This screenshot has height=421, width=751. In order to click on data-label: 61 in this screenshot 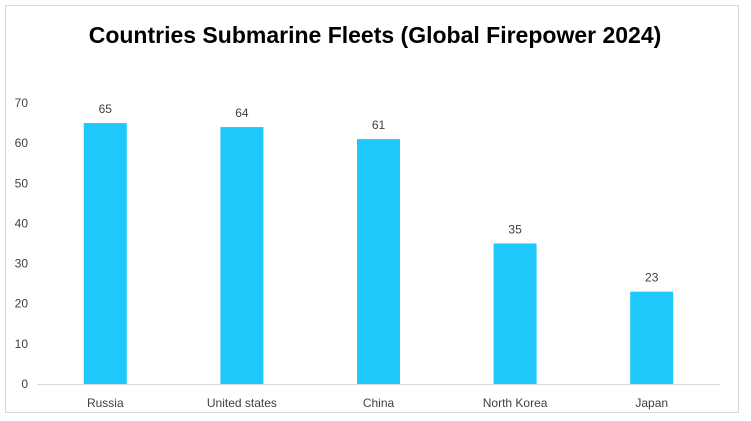, I will do `click(379, 125)`.